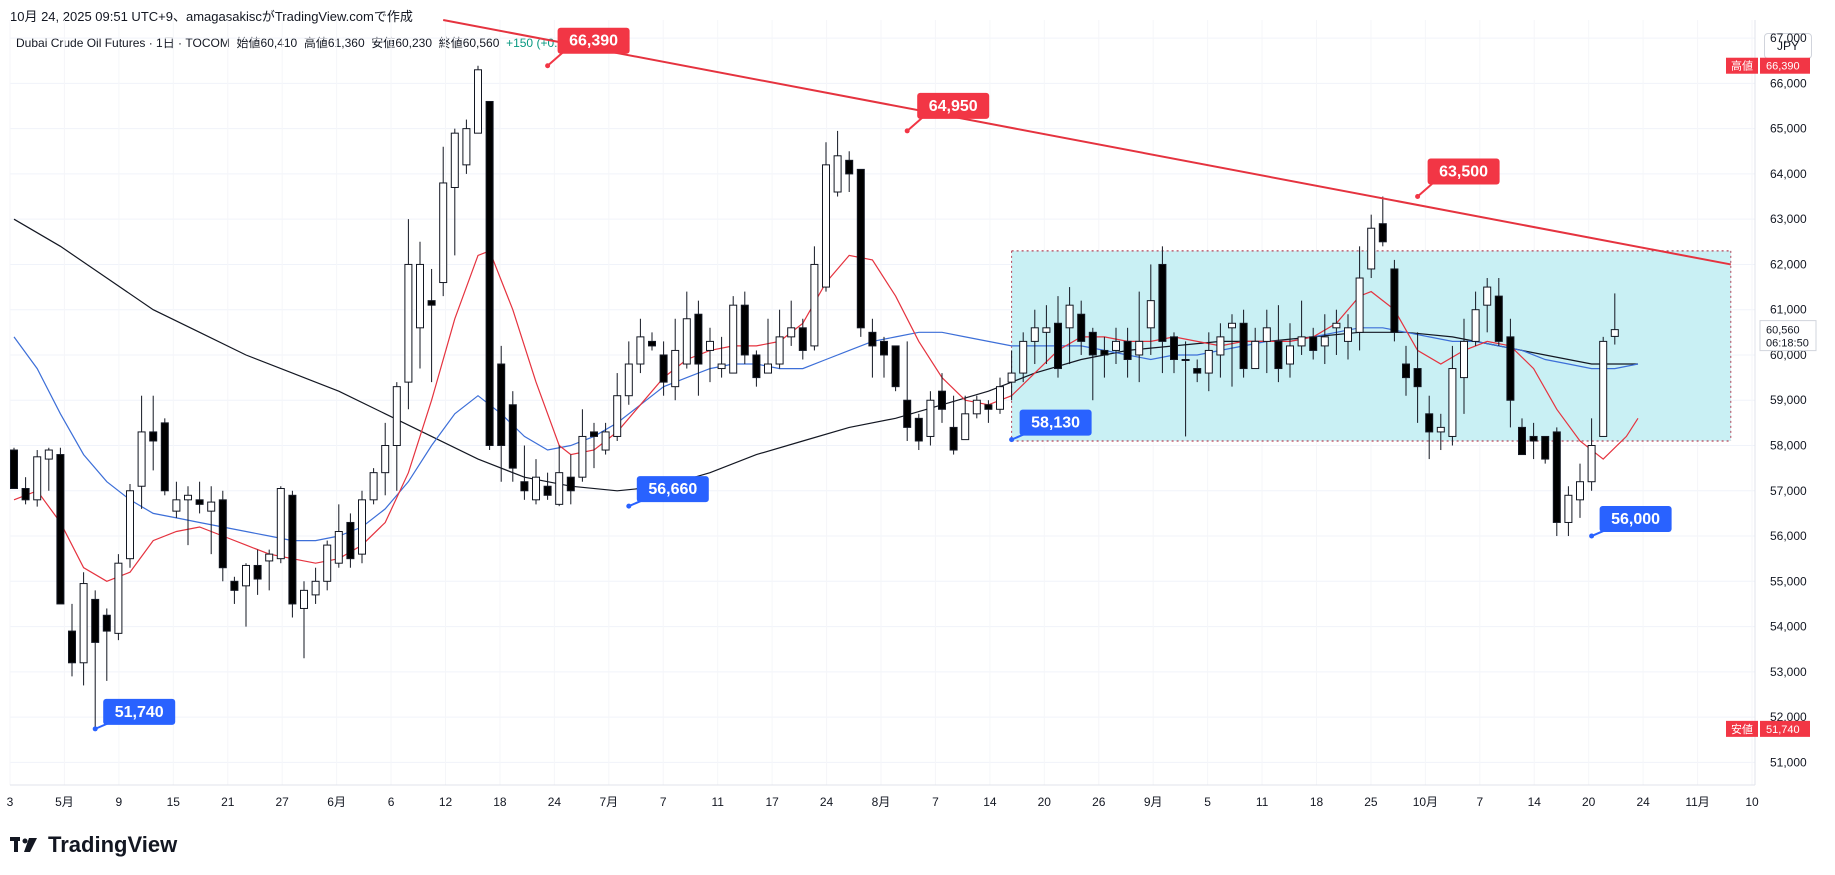 This screenshot has height=875, width=1835. Describe the element at coordinates (1635, 519) in the screenshot. I see `callout-label: 56,000` at that location.